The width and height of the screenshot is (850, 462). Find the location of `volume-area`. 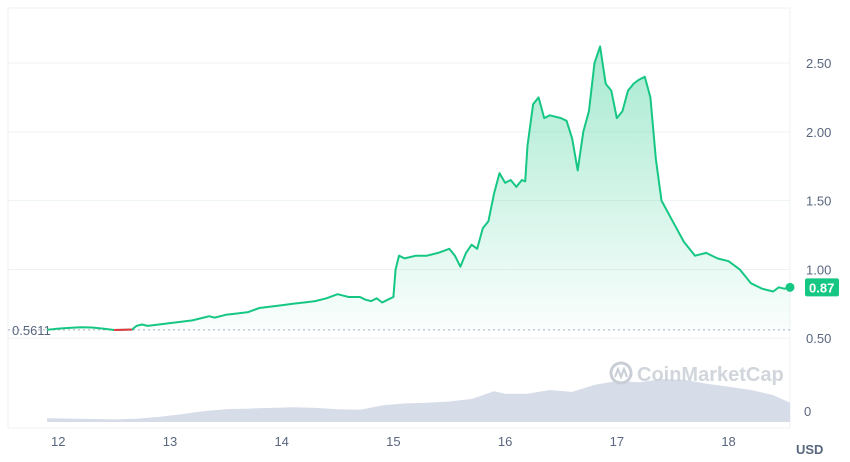

volume-area is located at coordinates (419, 400).